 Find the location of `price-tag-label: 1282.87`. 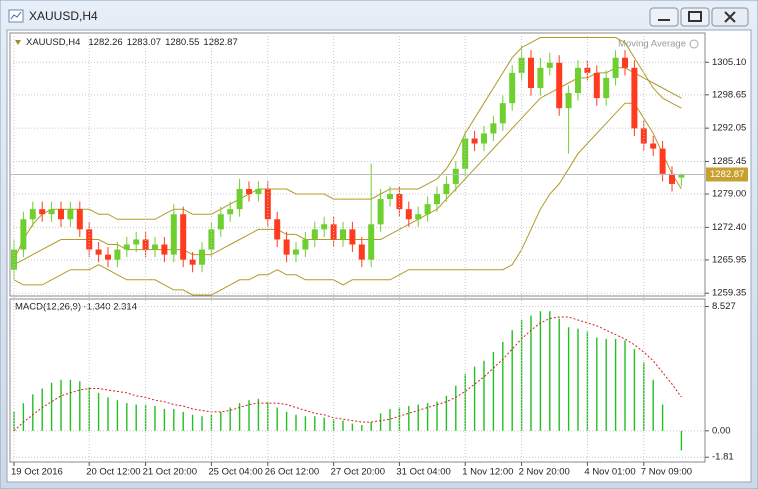

price-tag-label: 1282.87 is located at coordinates (727, 174).